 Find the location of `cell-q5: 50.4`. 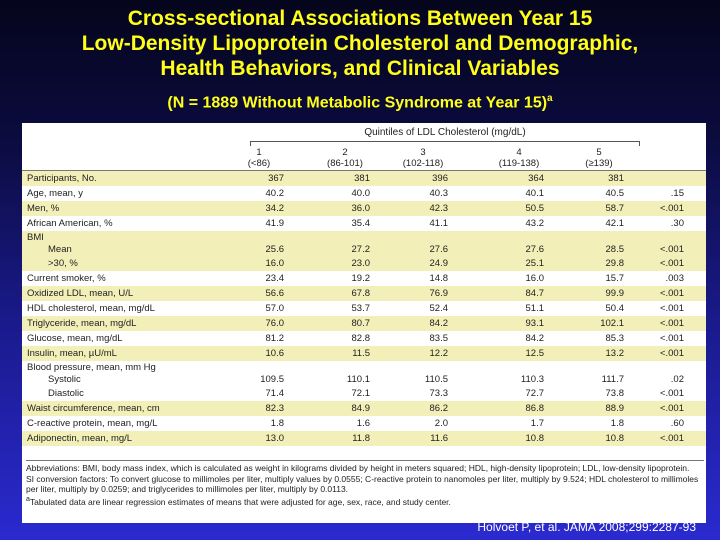

cell-q5: 50.4 is located at coordinates (615, 308).